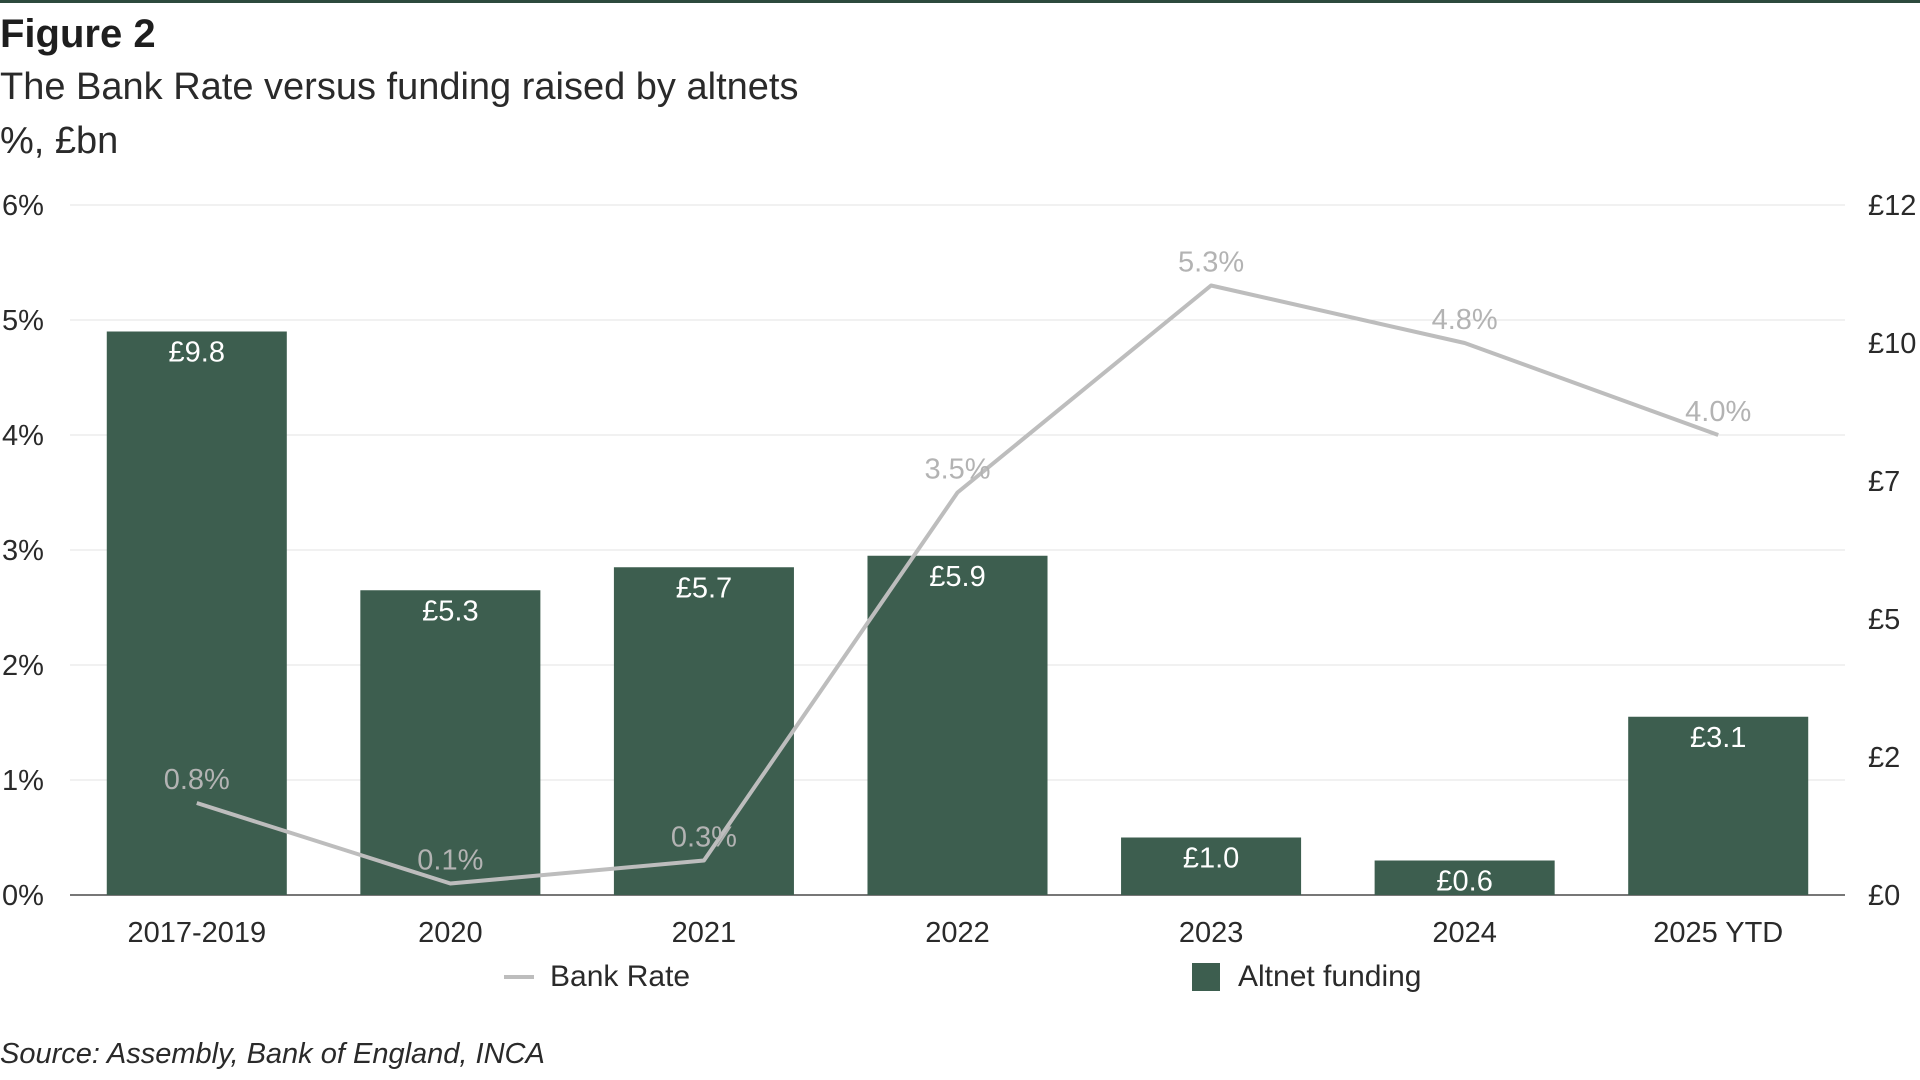 This screenshot has width=1920, height=1080. What do you see at coordinates (1884, 620) in the screenshot?
I see `right-tick-label: £5` at bounding box center [1884, 620].